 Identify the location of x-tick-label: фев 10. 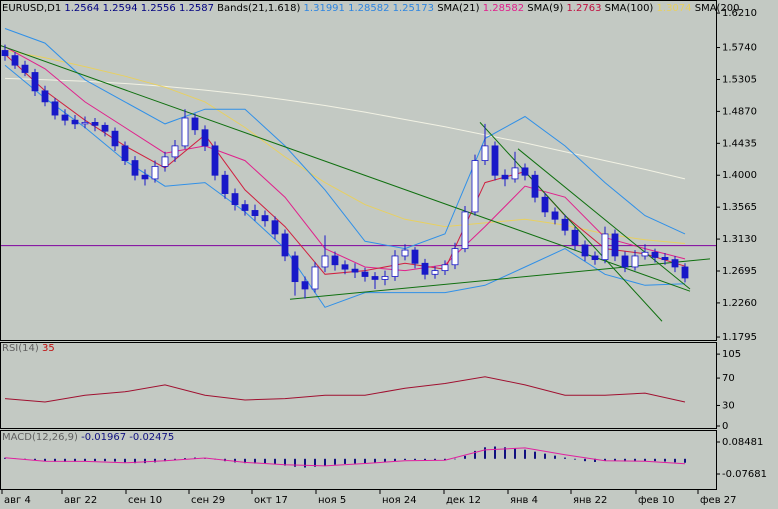
(656, 500).